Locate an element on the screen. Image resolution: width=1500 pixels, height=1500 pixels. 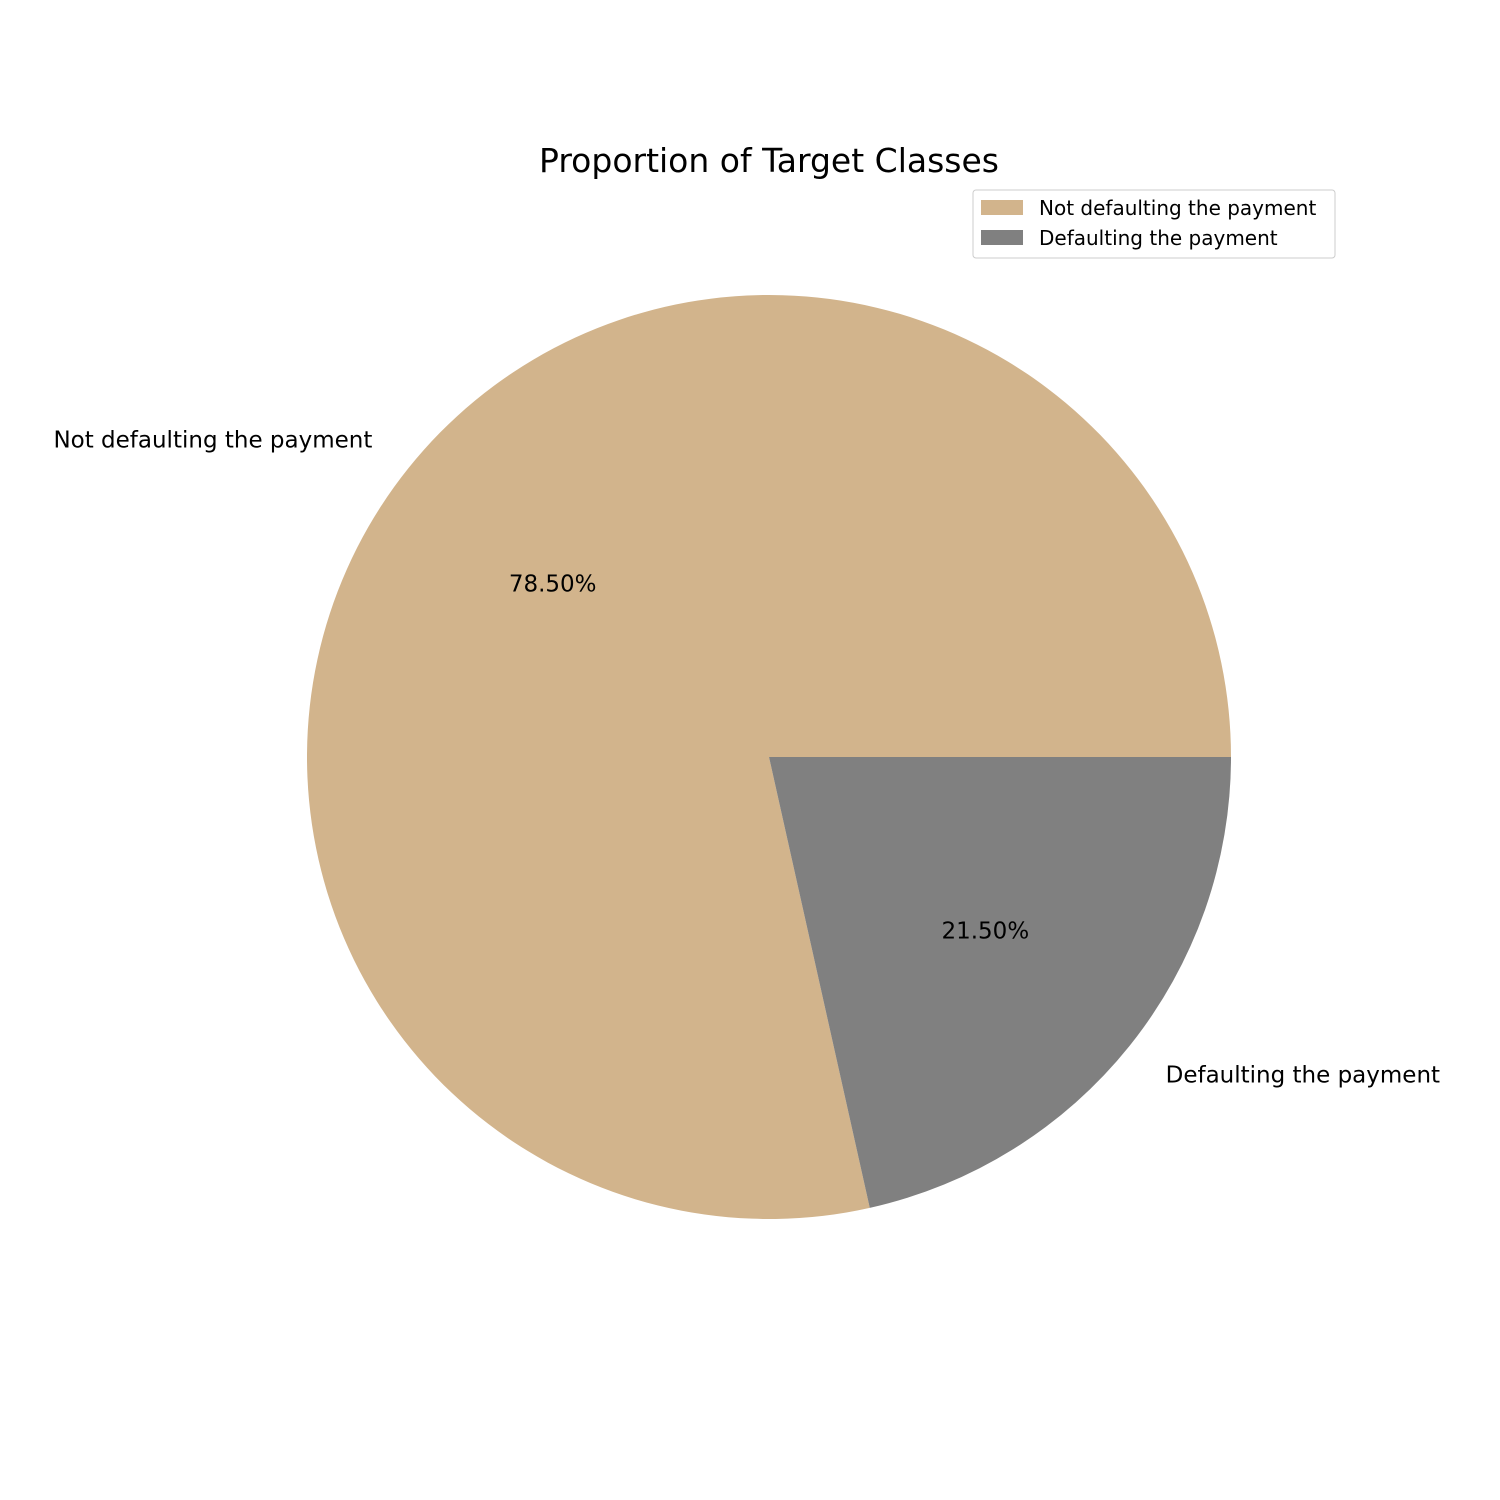
legend-frame is located at coordinates (1154, 224).